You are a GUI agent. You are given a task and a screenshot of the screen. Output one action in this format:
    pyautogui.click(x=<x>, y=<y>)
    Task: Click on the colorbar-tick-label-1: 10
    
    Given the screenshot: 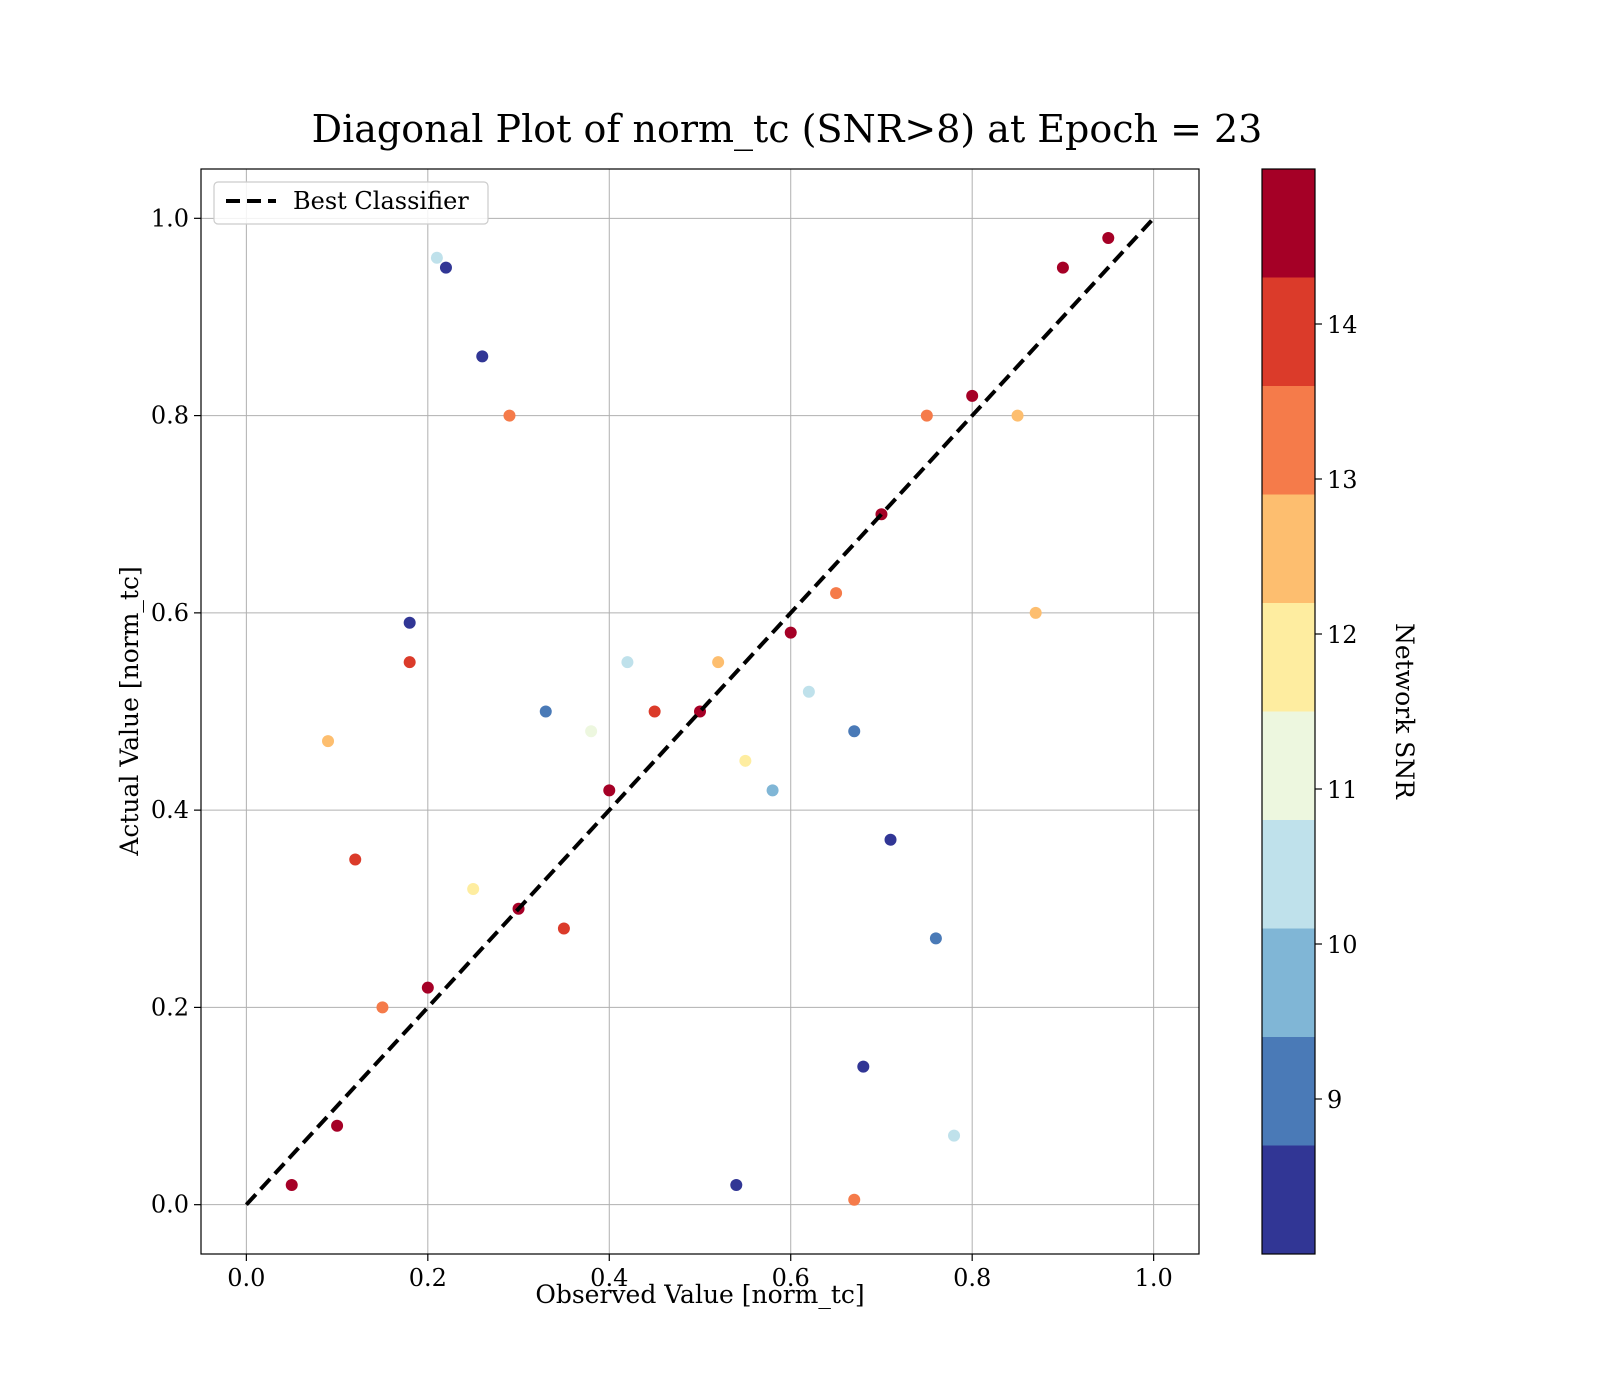 What is the action you would take?
    pyautogui.click(x=1342, y=945)
    